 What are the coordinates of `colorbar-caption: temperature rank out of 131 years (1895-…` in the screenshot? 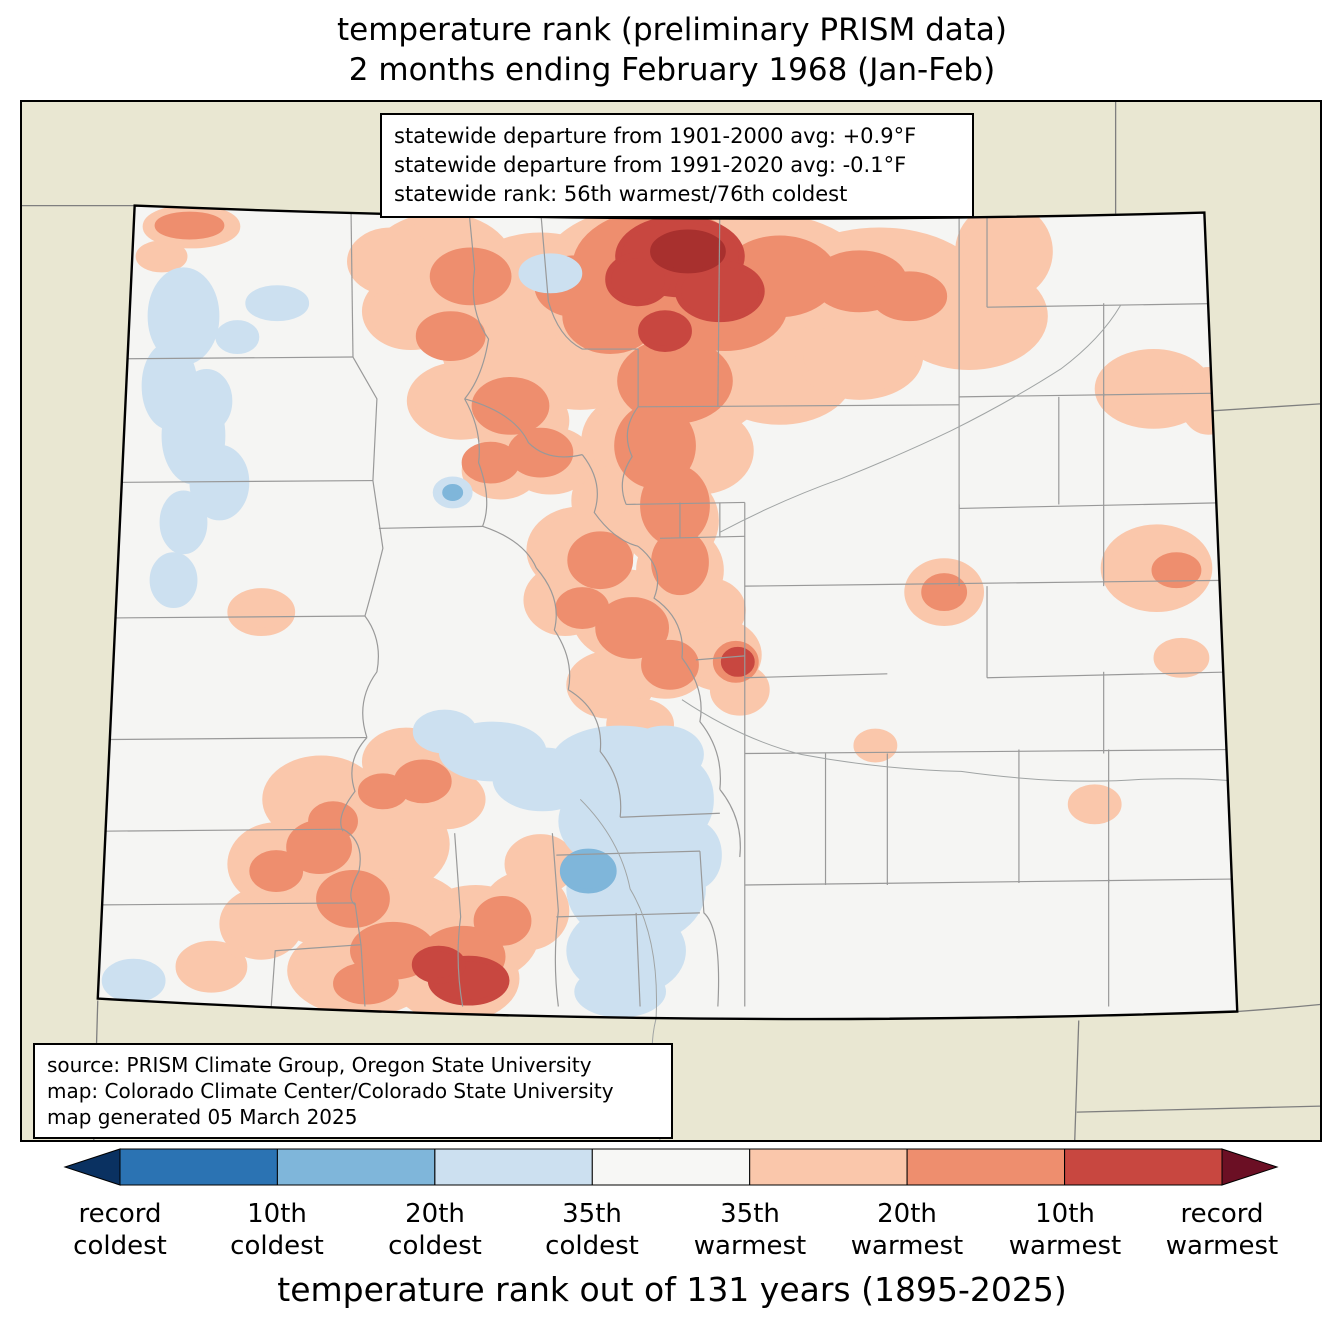 It's located at (672, 1289).